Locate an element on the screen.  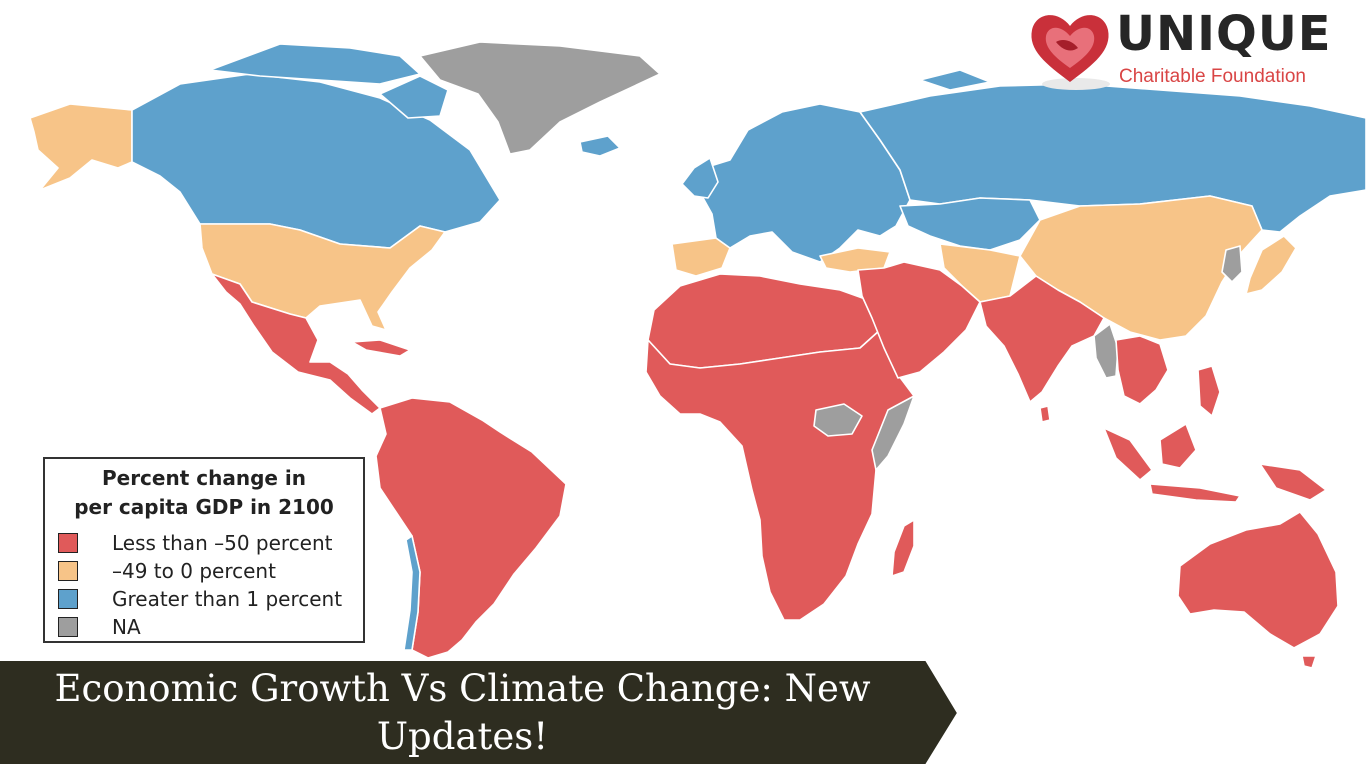
region-korea is located at coordinates (1232, 264).